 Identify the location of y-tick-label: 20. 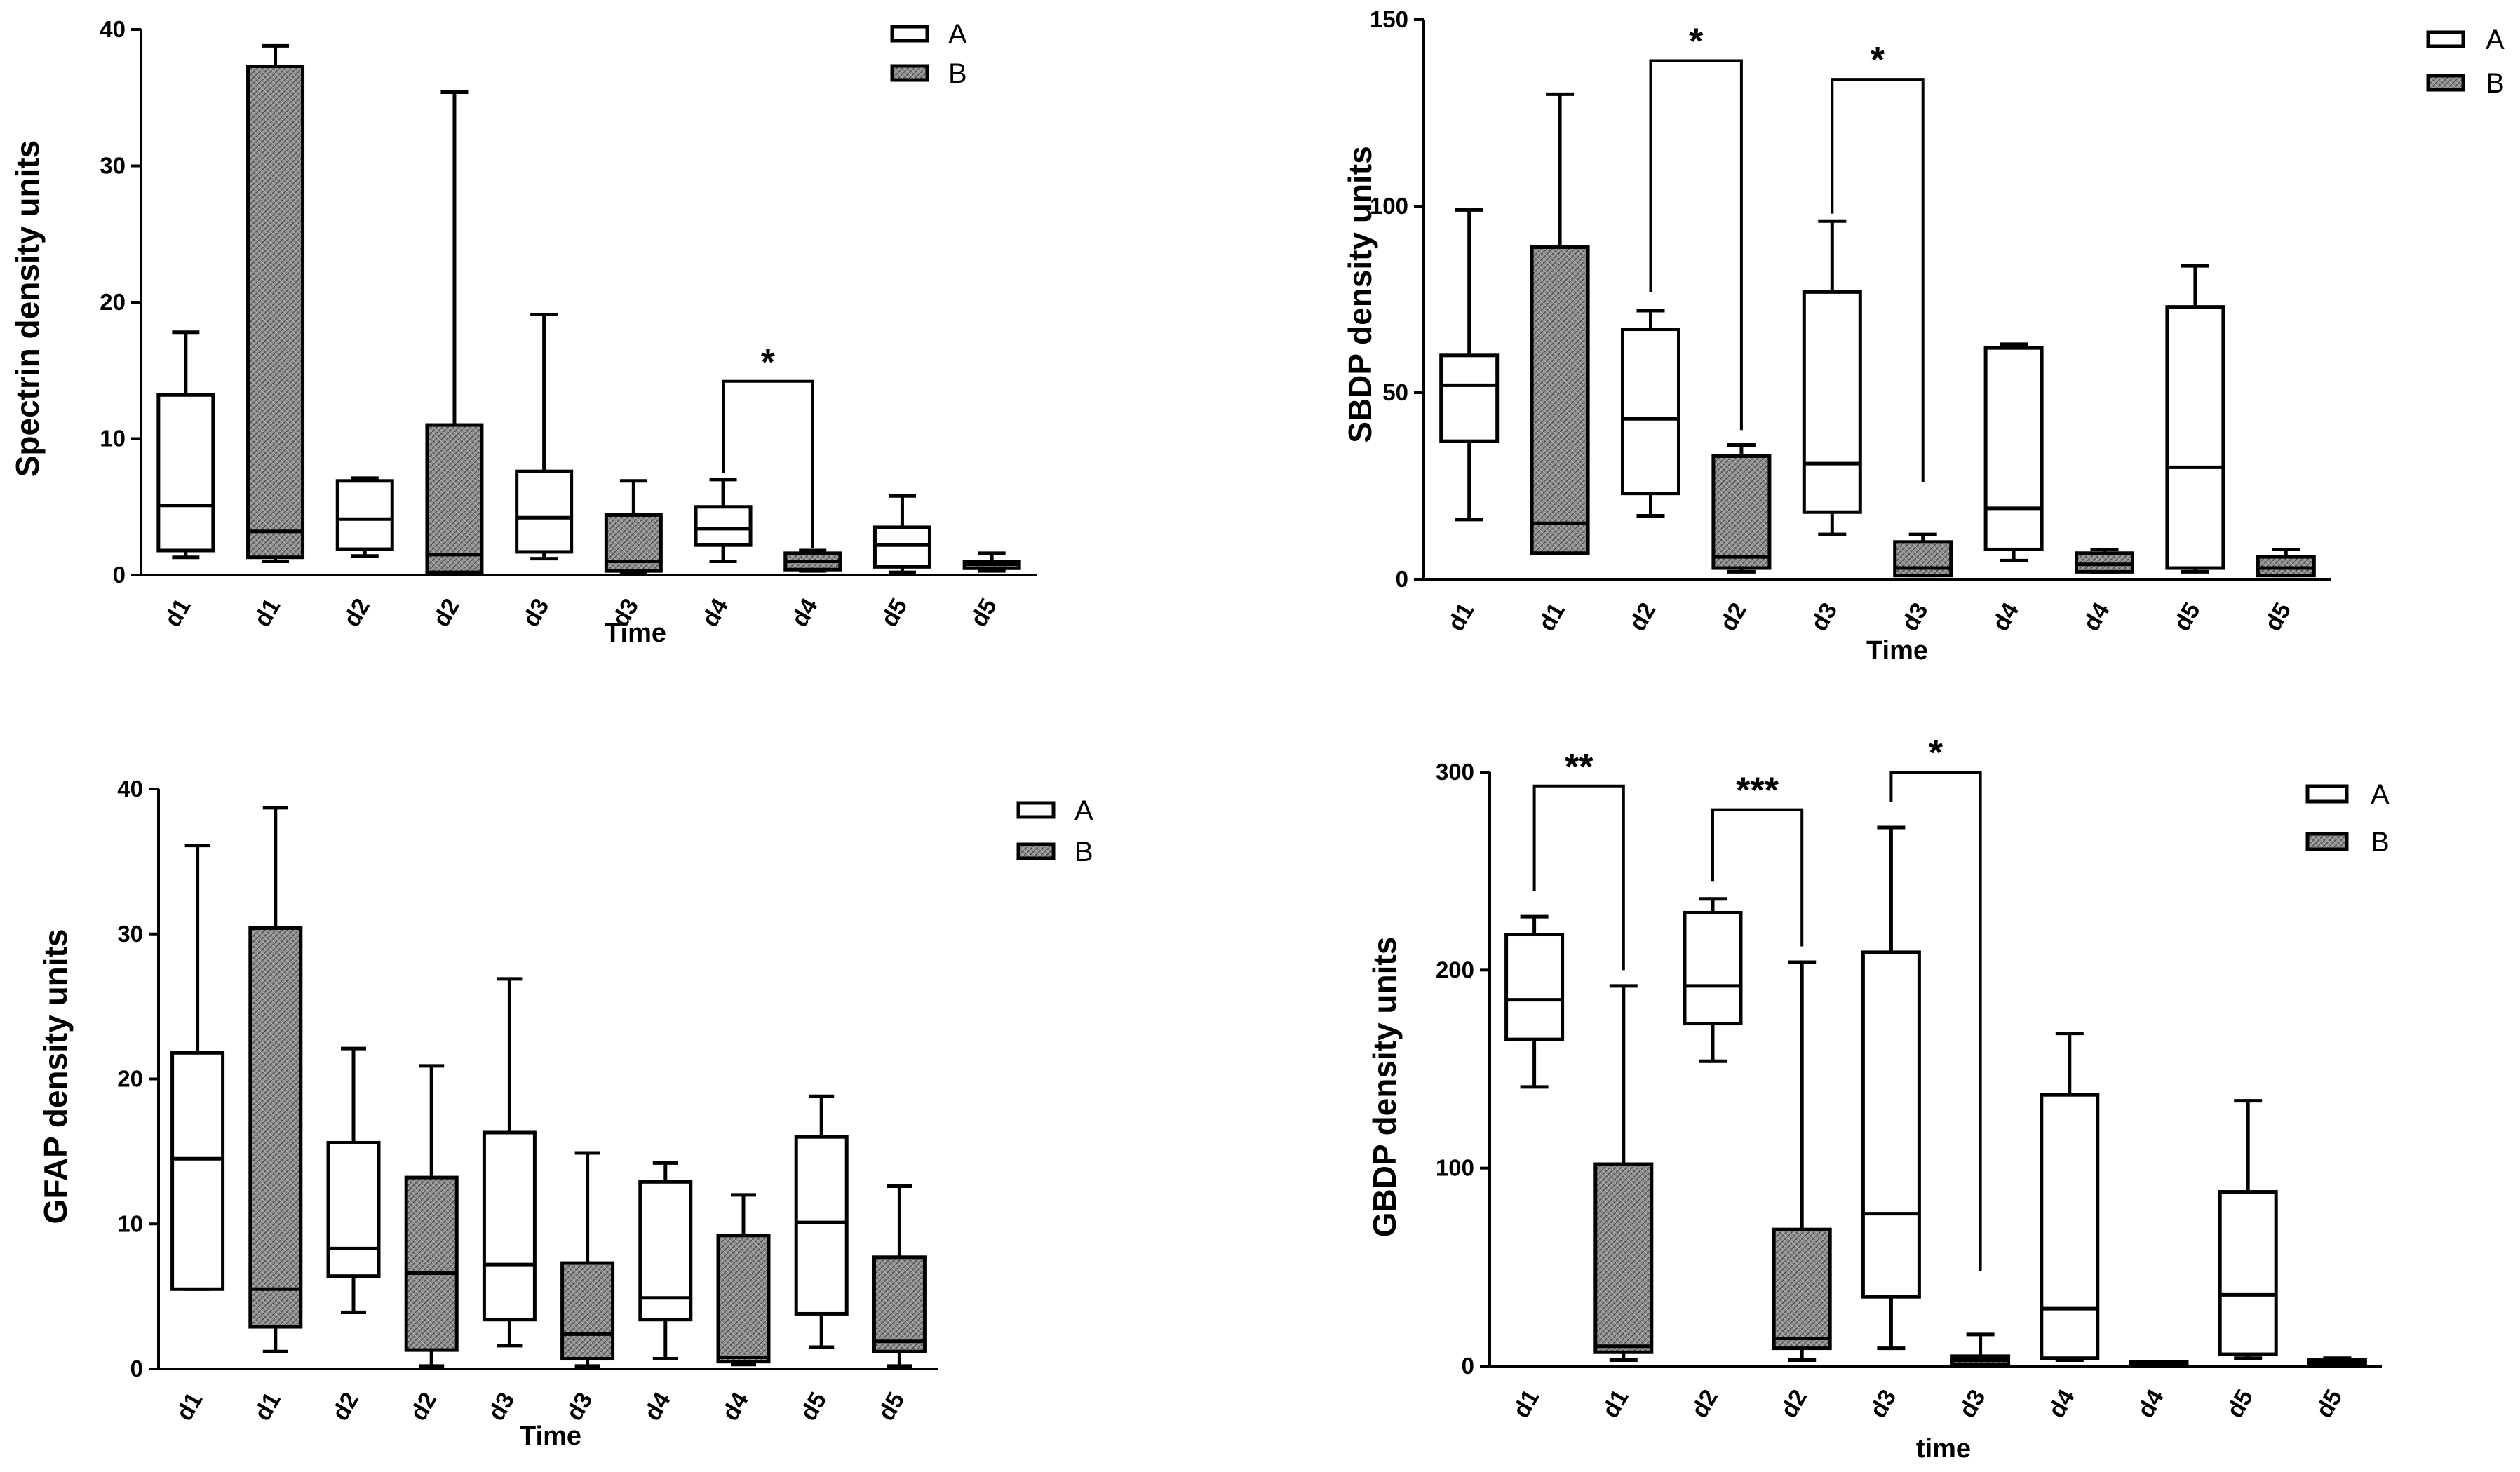
(113, 302).